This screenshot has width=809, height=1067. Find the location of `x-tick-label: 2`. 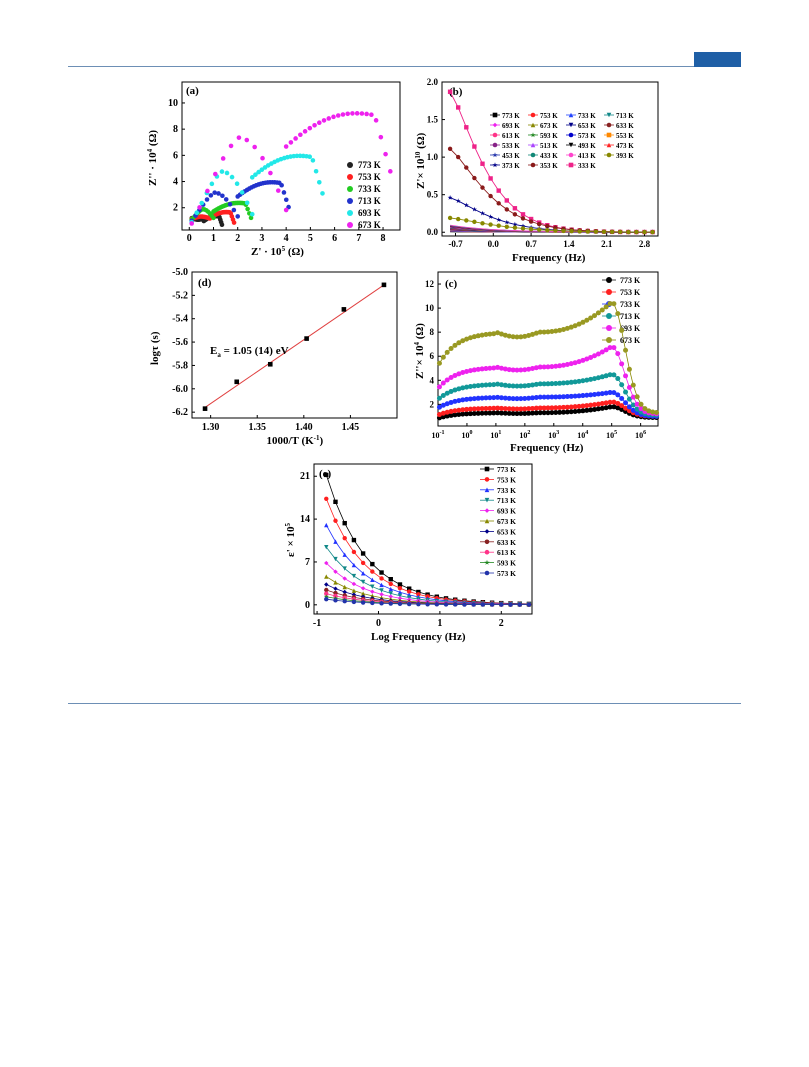

x-tick-label: 2 is located at coordinates (237, 238).